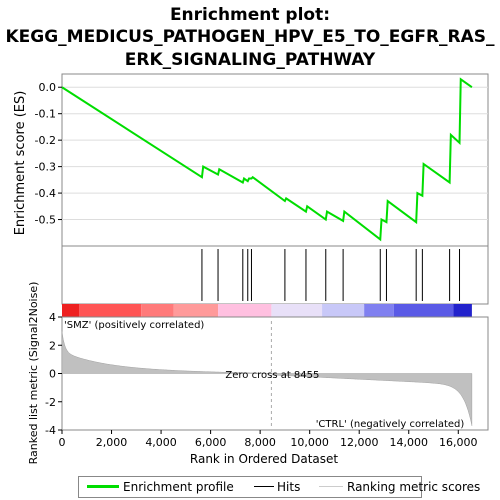  I want to click on es-ytick-label: -0.2, so click(45, 140).